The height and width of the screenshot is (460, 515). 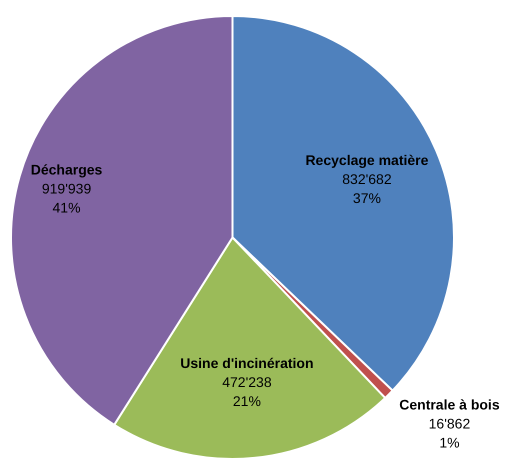 What do you see at coordinates (367, 160) in the screenshot?
I see `slice-label: Recyclage matière` at bounding box center [367, 160].